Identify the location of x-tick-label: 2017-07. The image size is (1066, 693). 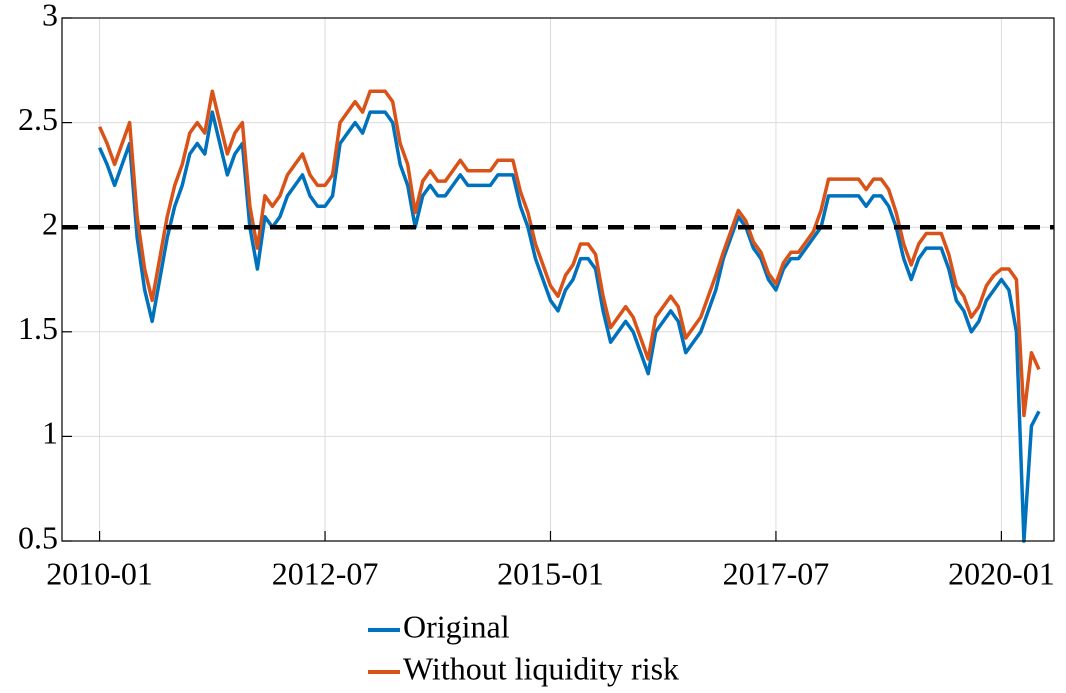
(776, 573).